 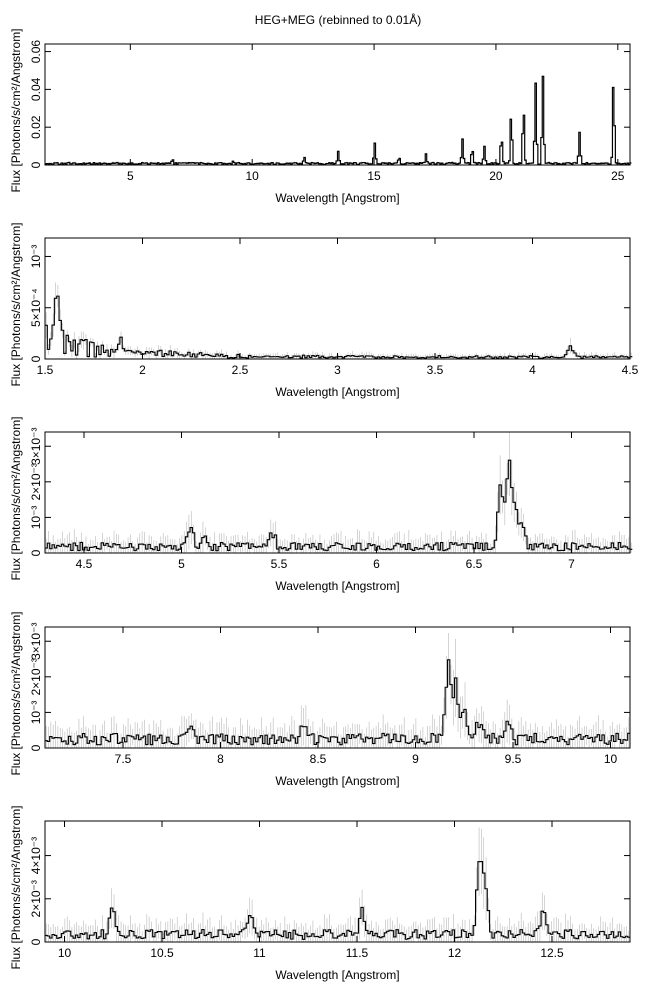 I want to click on x-tick-label: 8.5, so click(x=318, y=759).